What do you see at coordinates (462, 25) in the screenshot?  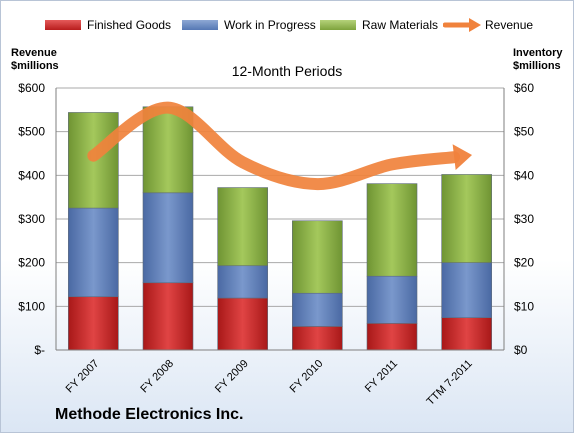 I see `revenue-arrow-swatch` at bounding box center [462, 25].